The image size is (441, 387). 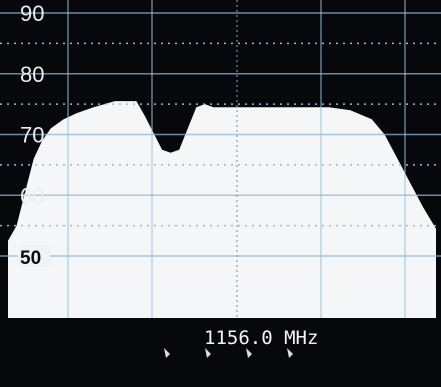 I want to click on frequency-readout-area: 1156.0 MHz, so click(x=241, y=342).